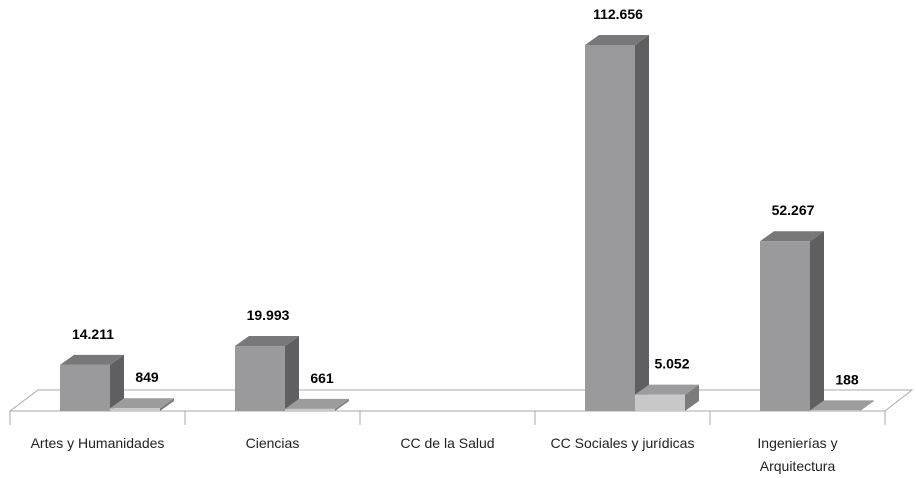 The height and width of the screenshot is (478, 916). Describe the element at coordinates (618, 14) in the screenshot. I see `value-label: 112.656` at that location.